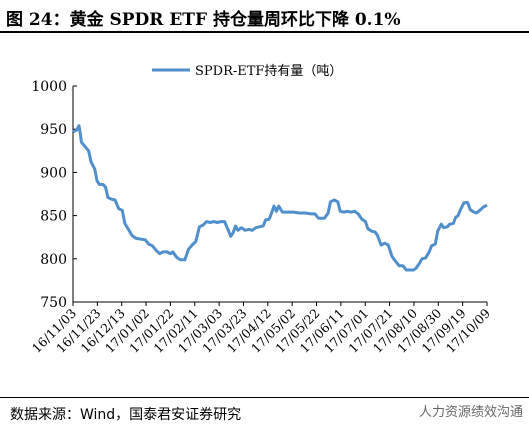 This screenshot has width=529, height=432. I want to click on y-tick-label: 950, so click(53, 130).